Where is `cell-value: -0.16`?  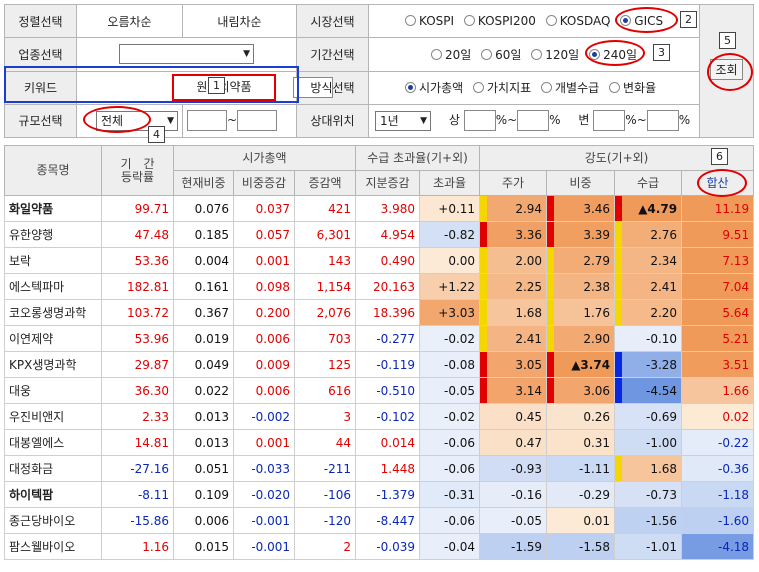
cell-value: -0.16 is located at coordinates (526, 494).